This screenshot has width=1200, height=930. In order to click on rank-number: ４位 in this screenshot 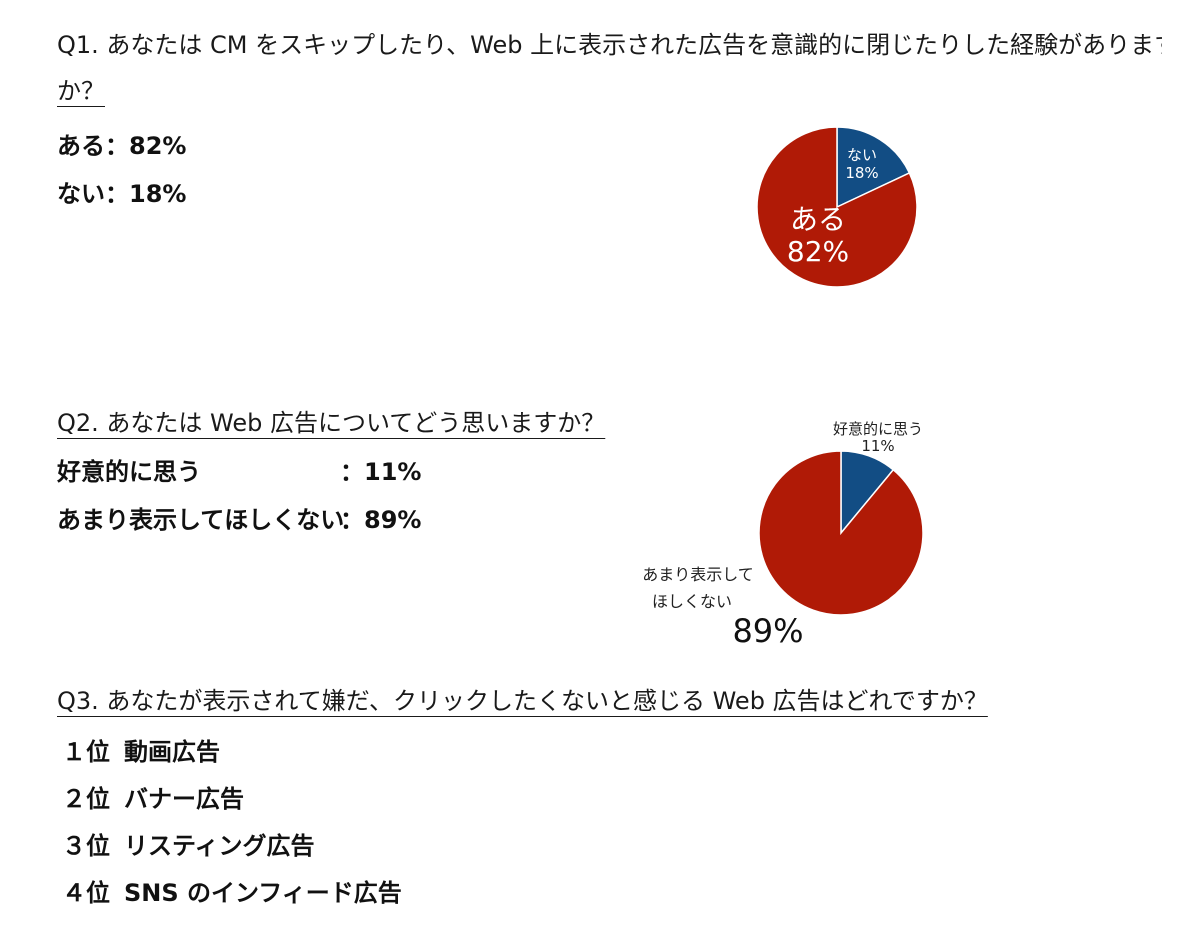, I will do `click(86, 893)`.